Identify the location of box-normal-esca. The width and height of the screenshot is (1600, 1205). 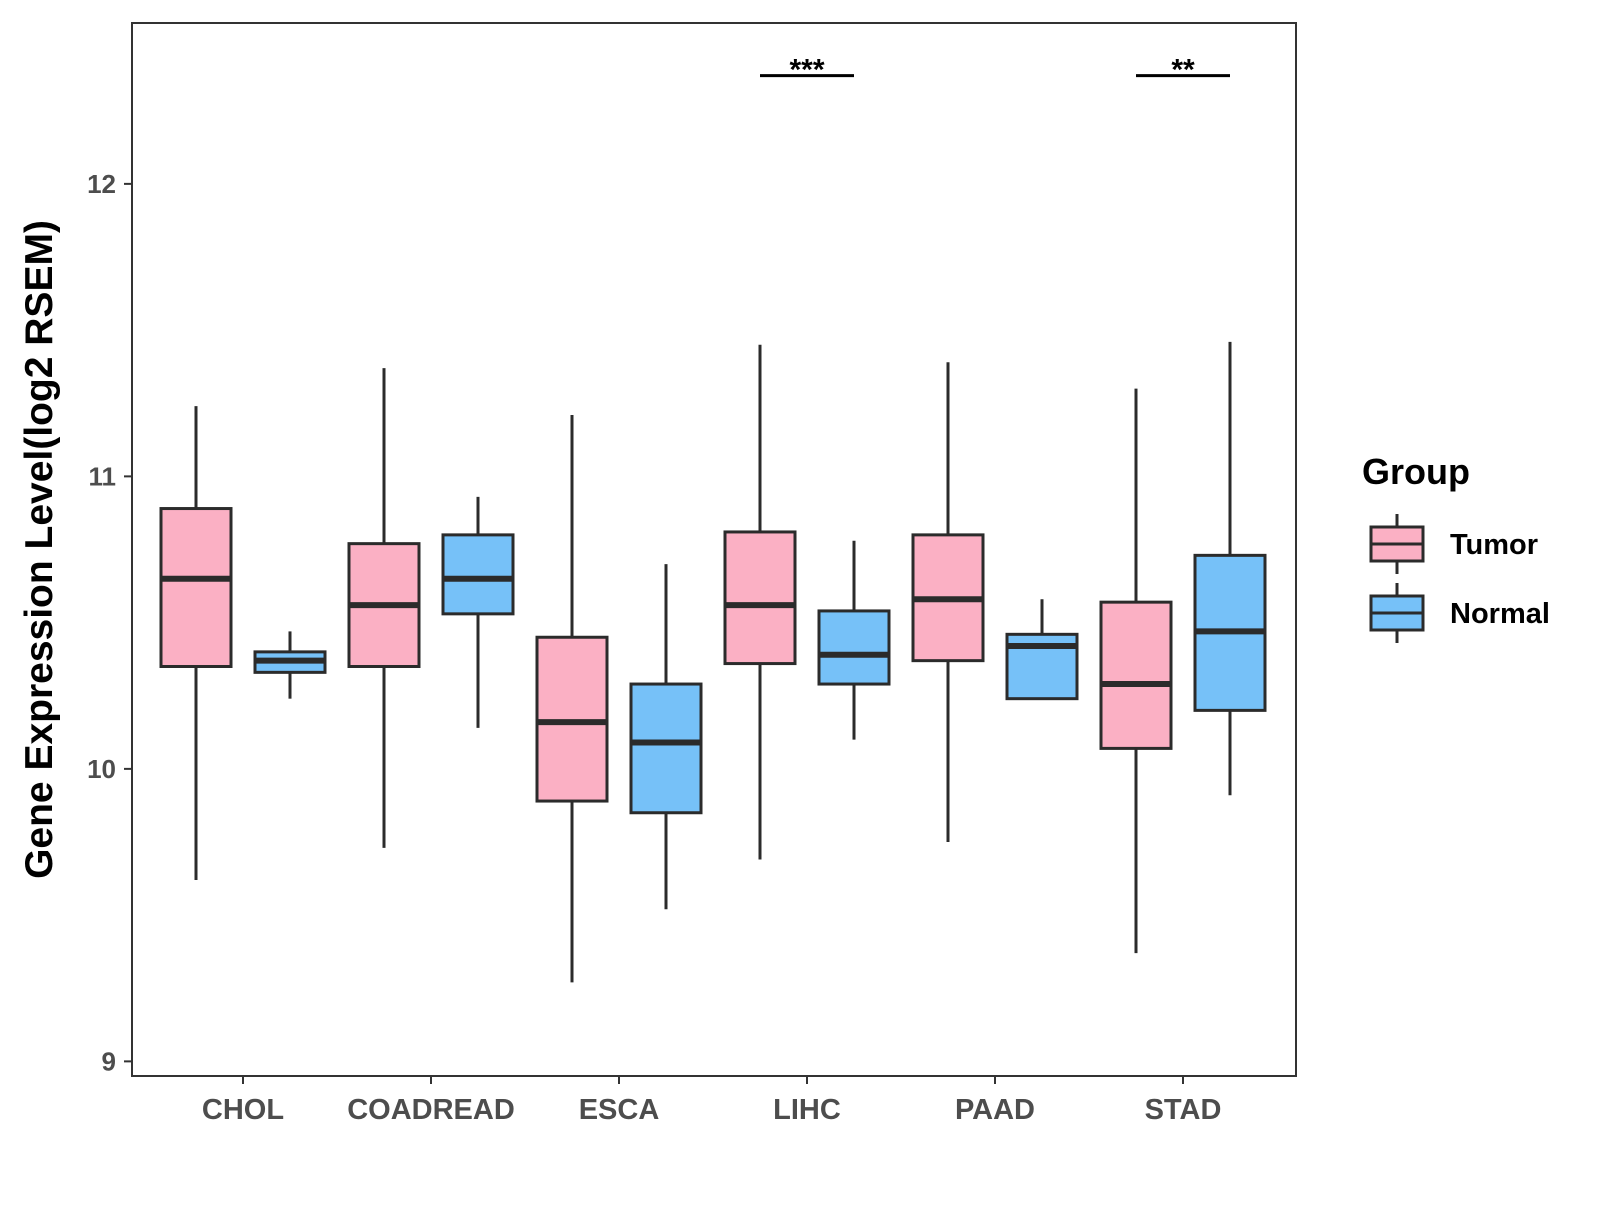
(666, 737).